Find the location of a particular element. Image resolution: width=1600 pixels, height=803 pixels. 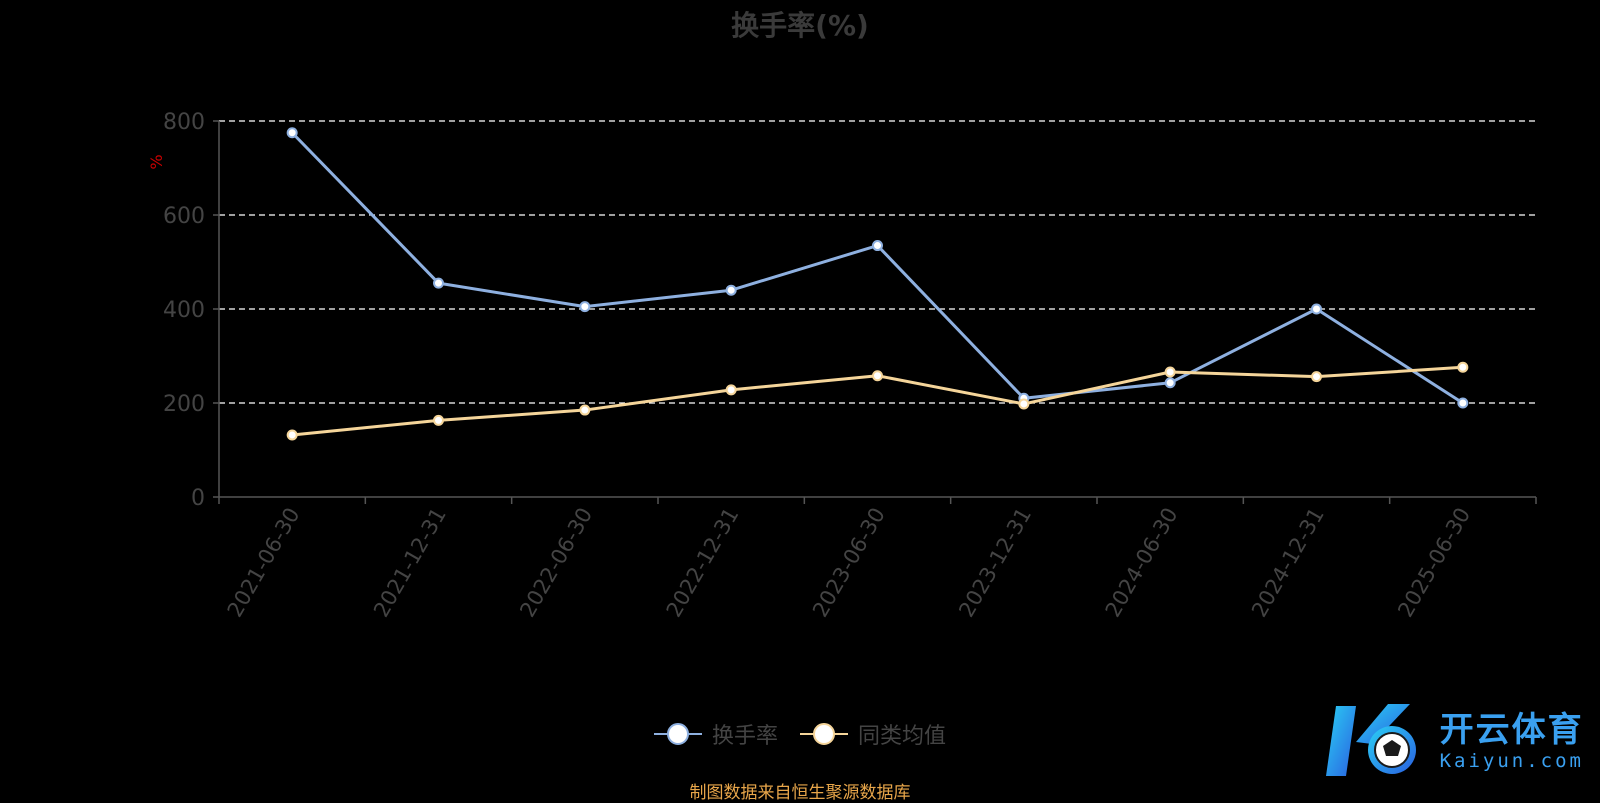

legend: 换手率 同类均值 is located at coordinates (800, 734).